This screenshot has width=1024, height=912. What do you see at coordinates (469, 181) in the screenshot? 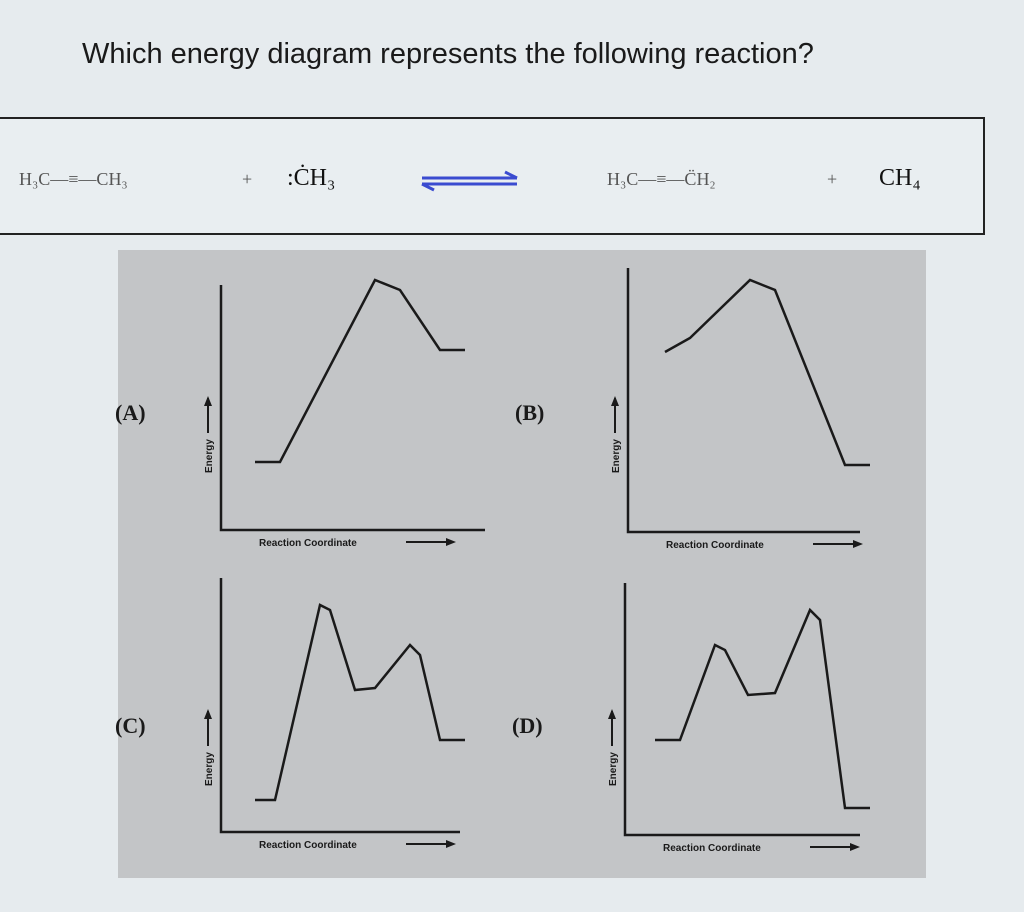
I see `equilibrium-arrow-icon` at bounding box center [469, 181].